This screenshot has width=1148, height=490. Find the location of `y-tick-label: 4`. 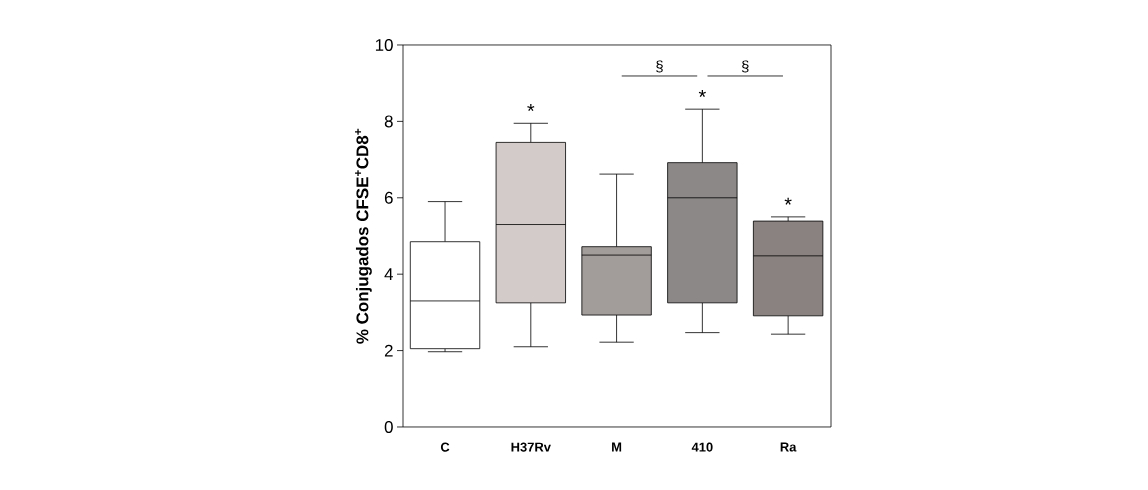

y-tick-label: 4 is located at coordinates (388, 274).